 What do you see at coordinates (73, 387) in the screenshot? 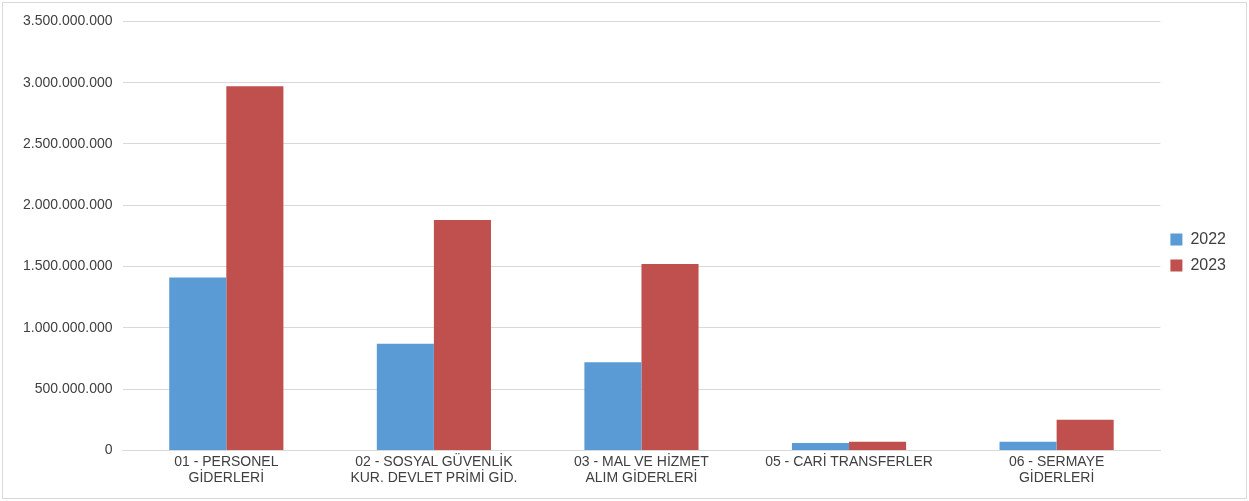
I see `y-tick-label: 500.000.000` at bounding box center [73, 387].